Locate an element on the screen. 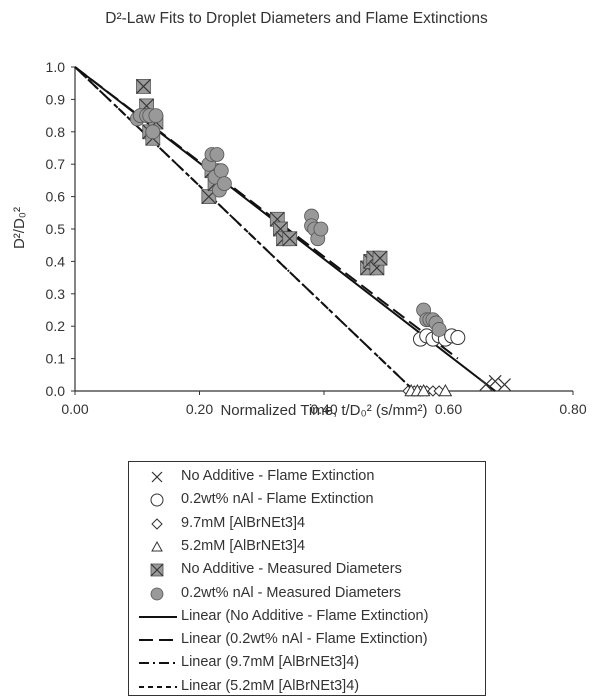 This screenshot has height=698, width=593. y-tick-label: 0.9 is located at coordinates (56, 99).